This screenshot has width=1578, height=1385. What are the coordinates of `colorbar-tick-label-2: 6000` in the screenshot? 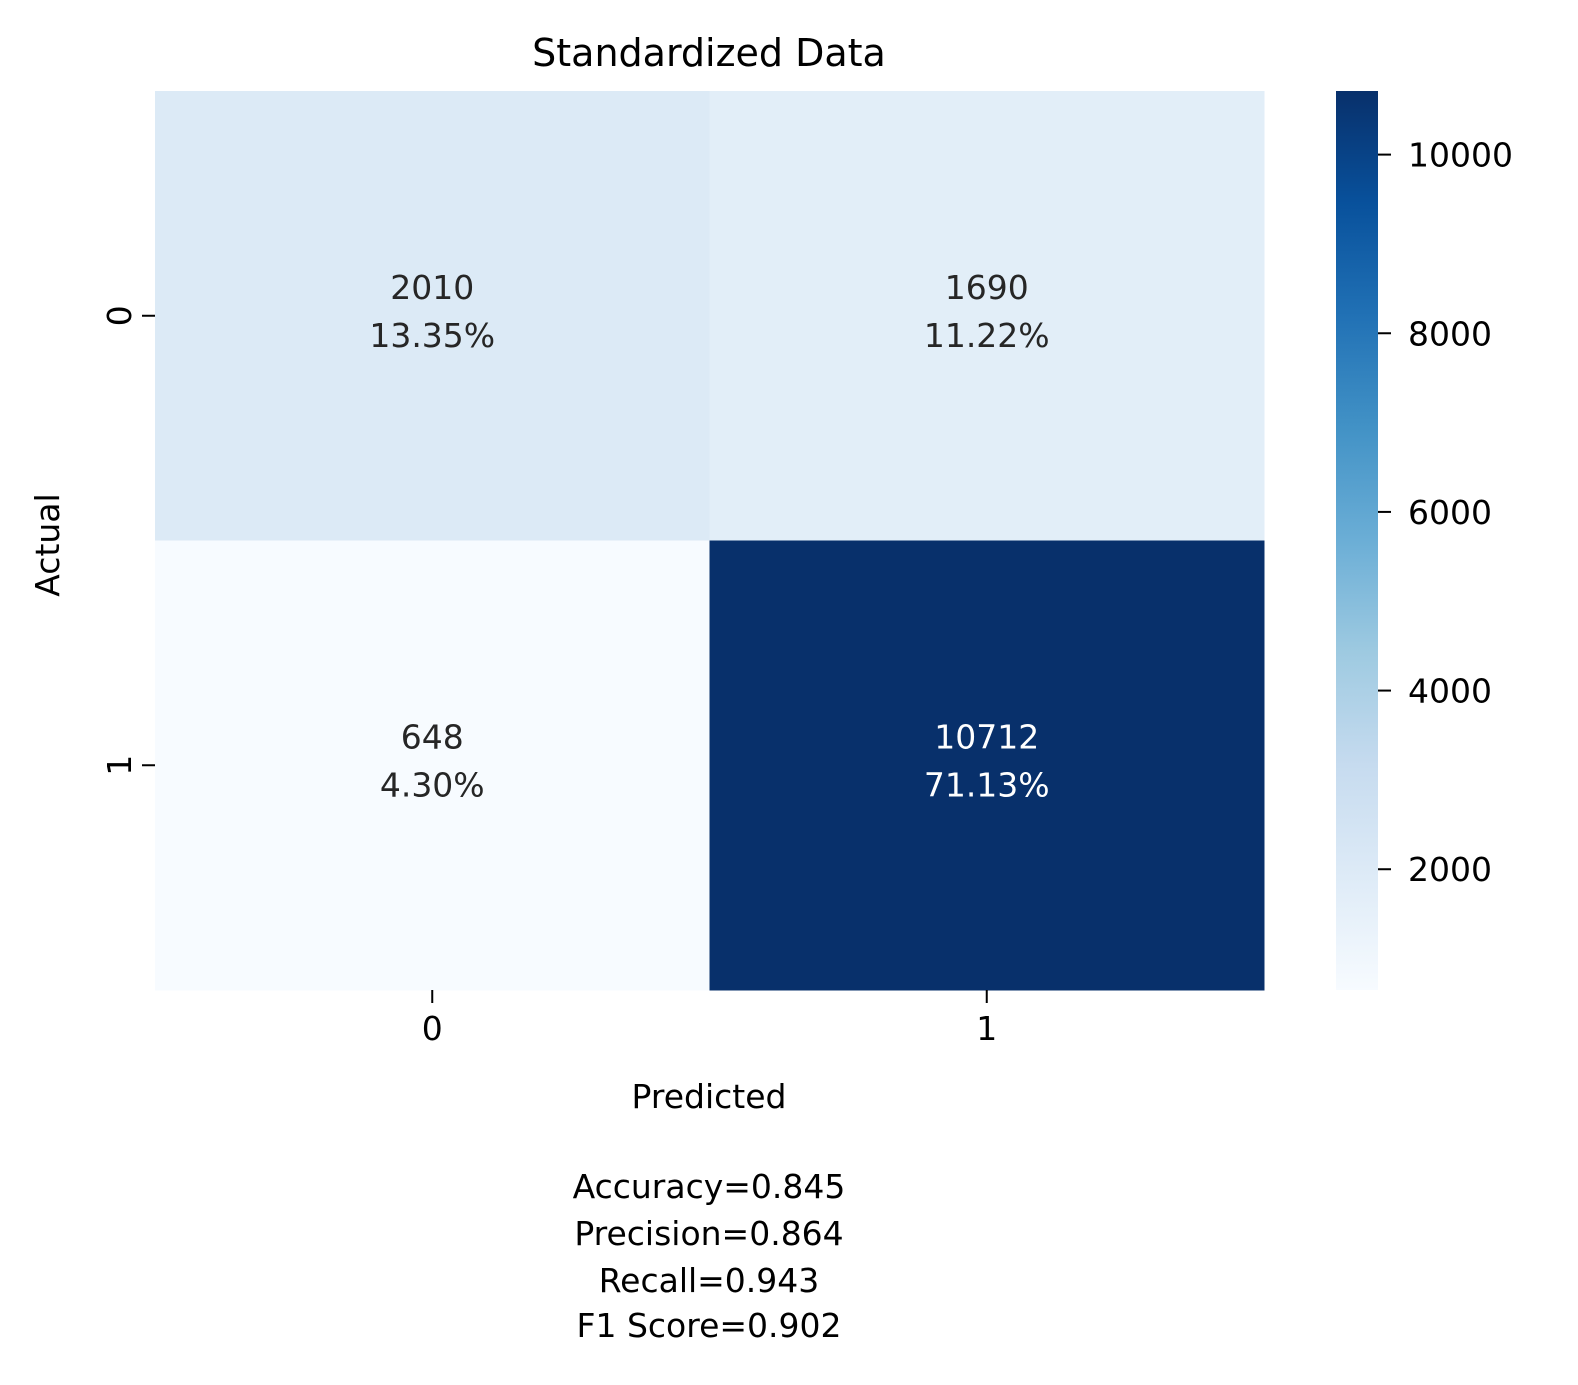 It's located at (1450, 512).